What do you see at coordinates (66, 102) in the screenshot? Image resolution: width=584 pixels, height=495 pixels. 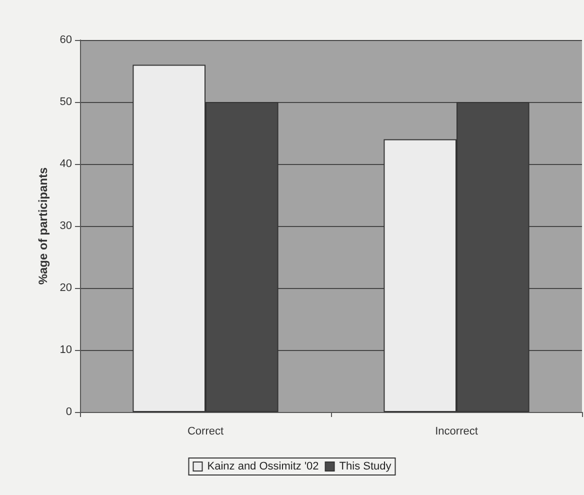 I see `y-tick-label: 50` at bounding box center [66, 102].